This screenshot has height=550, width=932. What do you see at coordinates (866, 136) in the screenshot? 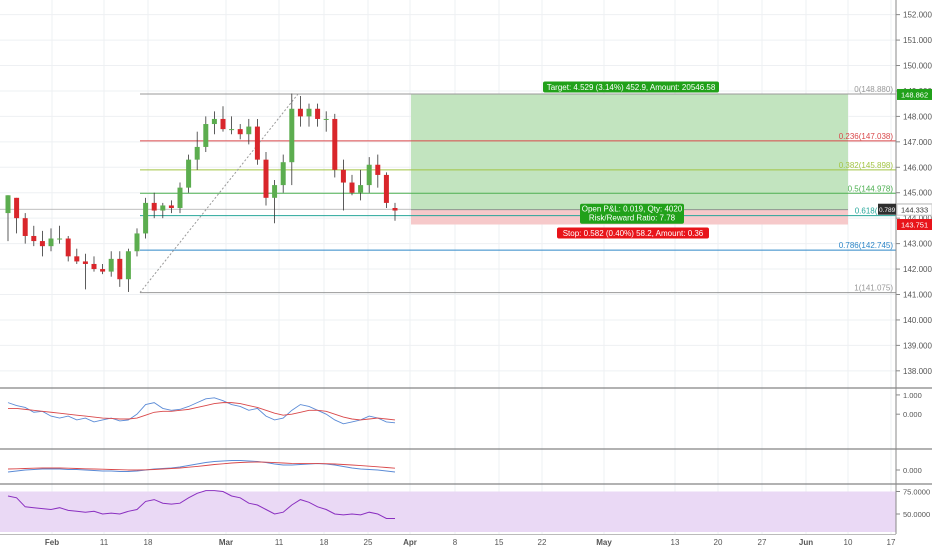
I see `fib-level-label: 0.236(147.038)` at bounding box center [866, 136].